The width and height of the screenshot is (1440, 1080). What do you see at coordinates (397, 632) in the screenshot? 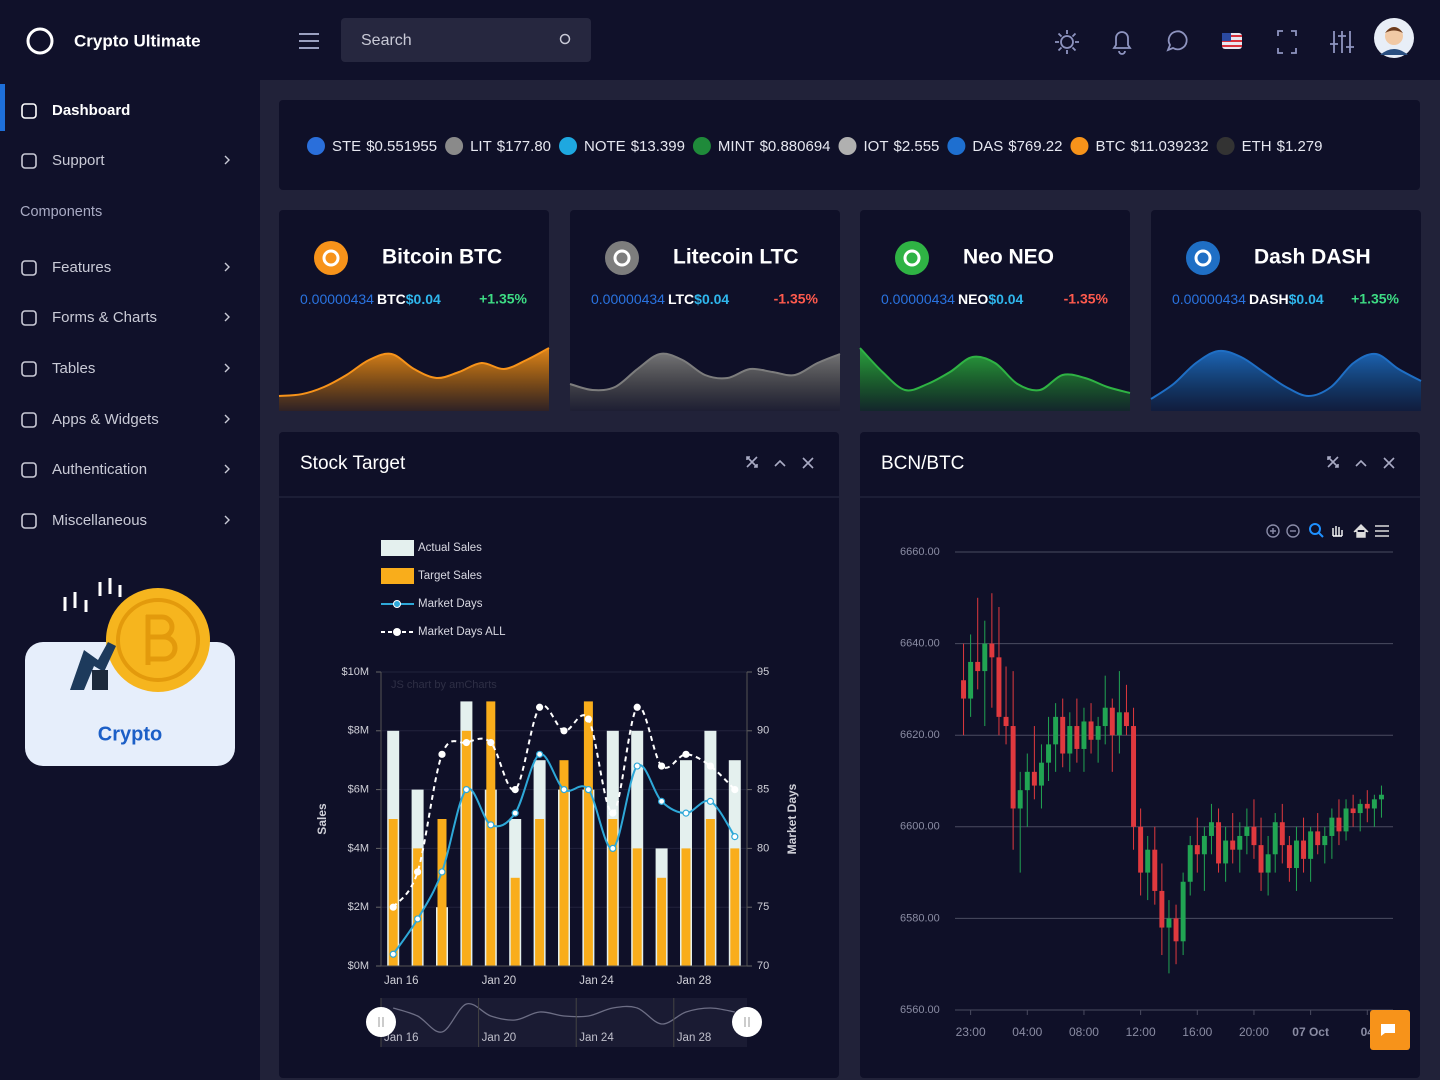
I see `legend-dot` at bounding box center [397, 632].